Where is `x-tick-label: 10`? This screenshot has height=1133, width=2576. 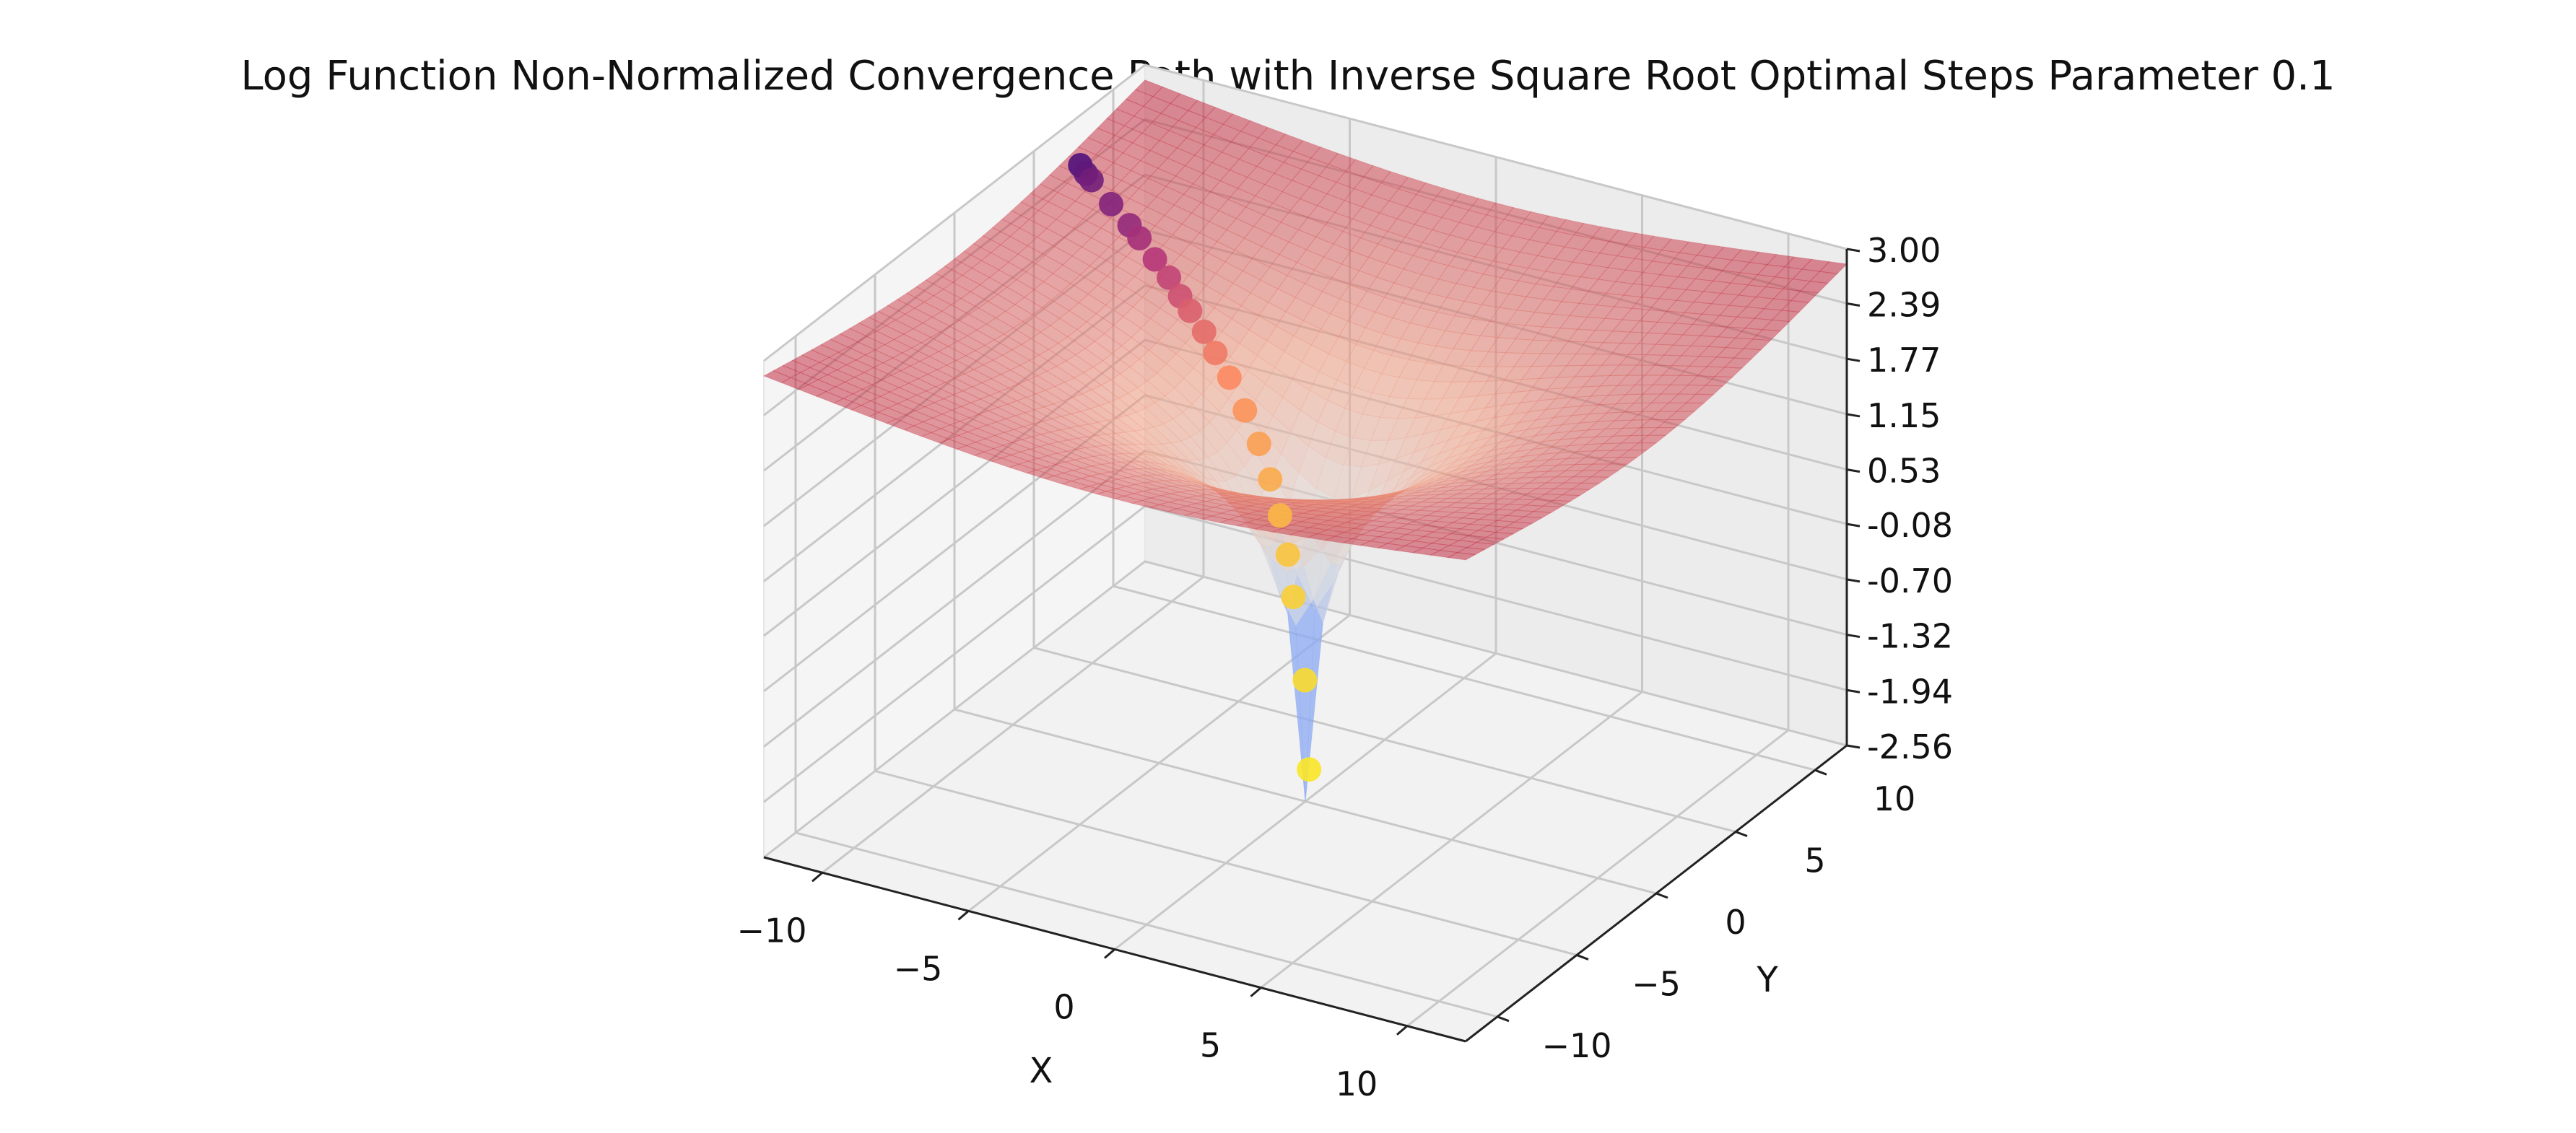
x-tick-label: 10 is located at coordinates (1357, 1083).